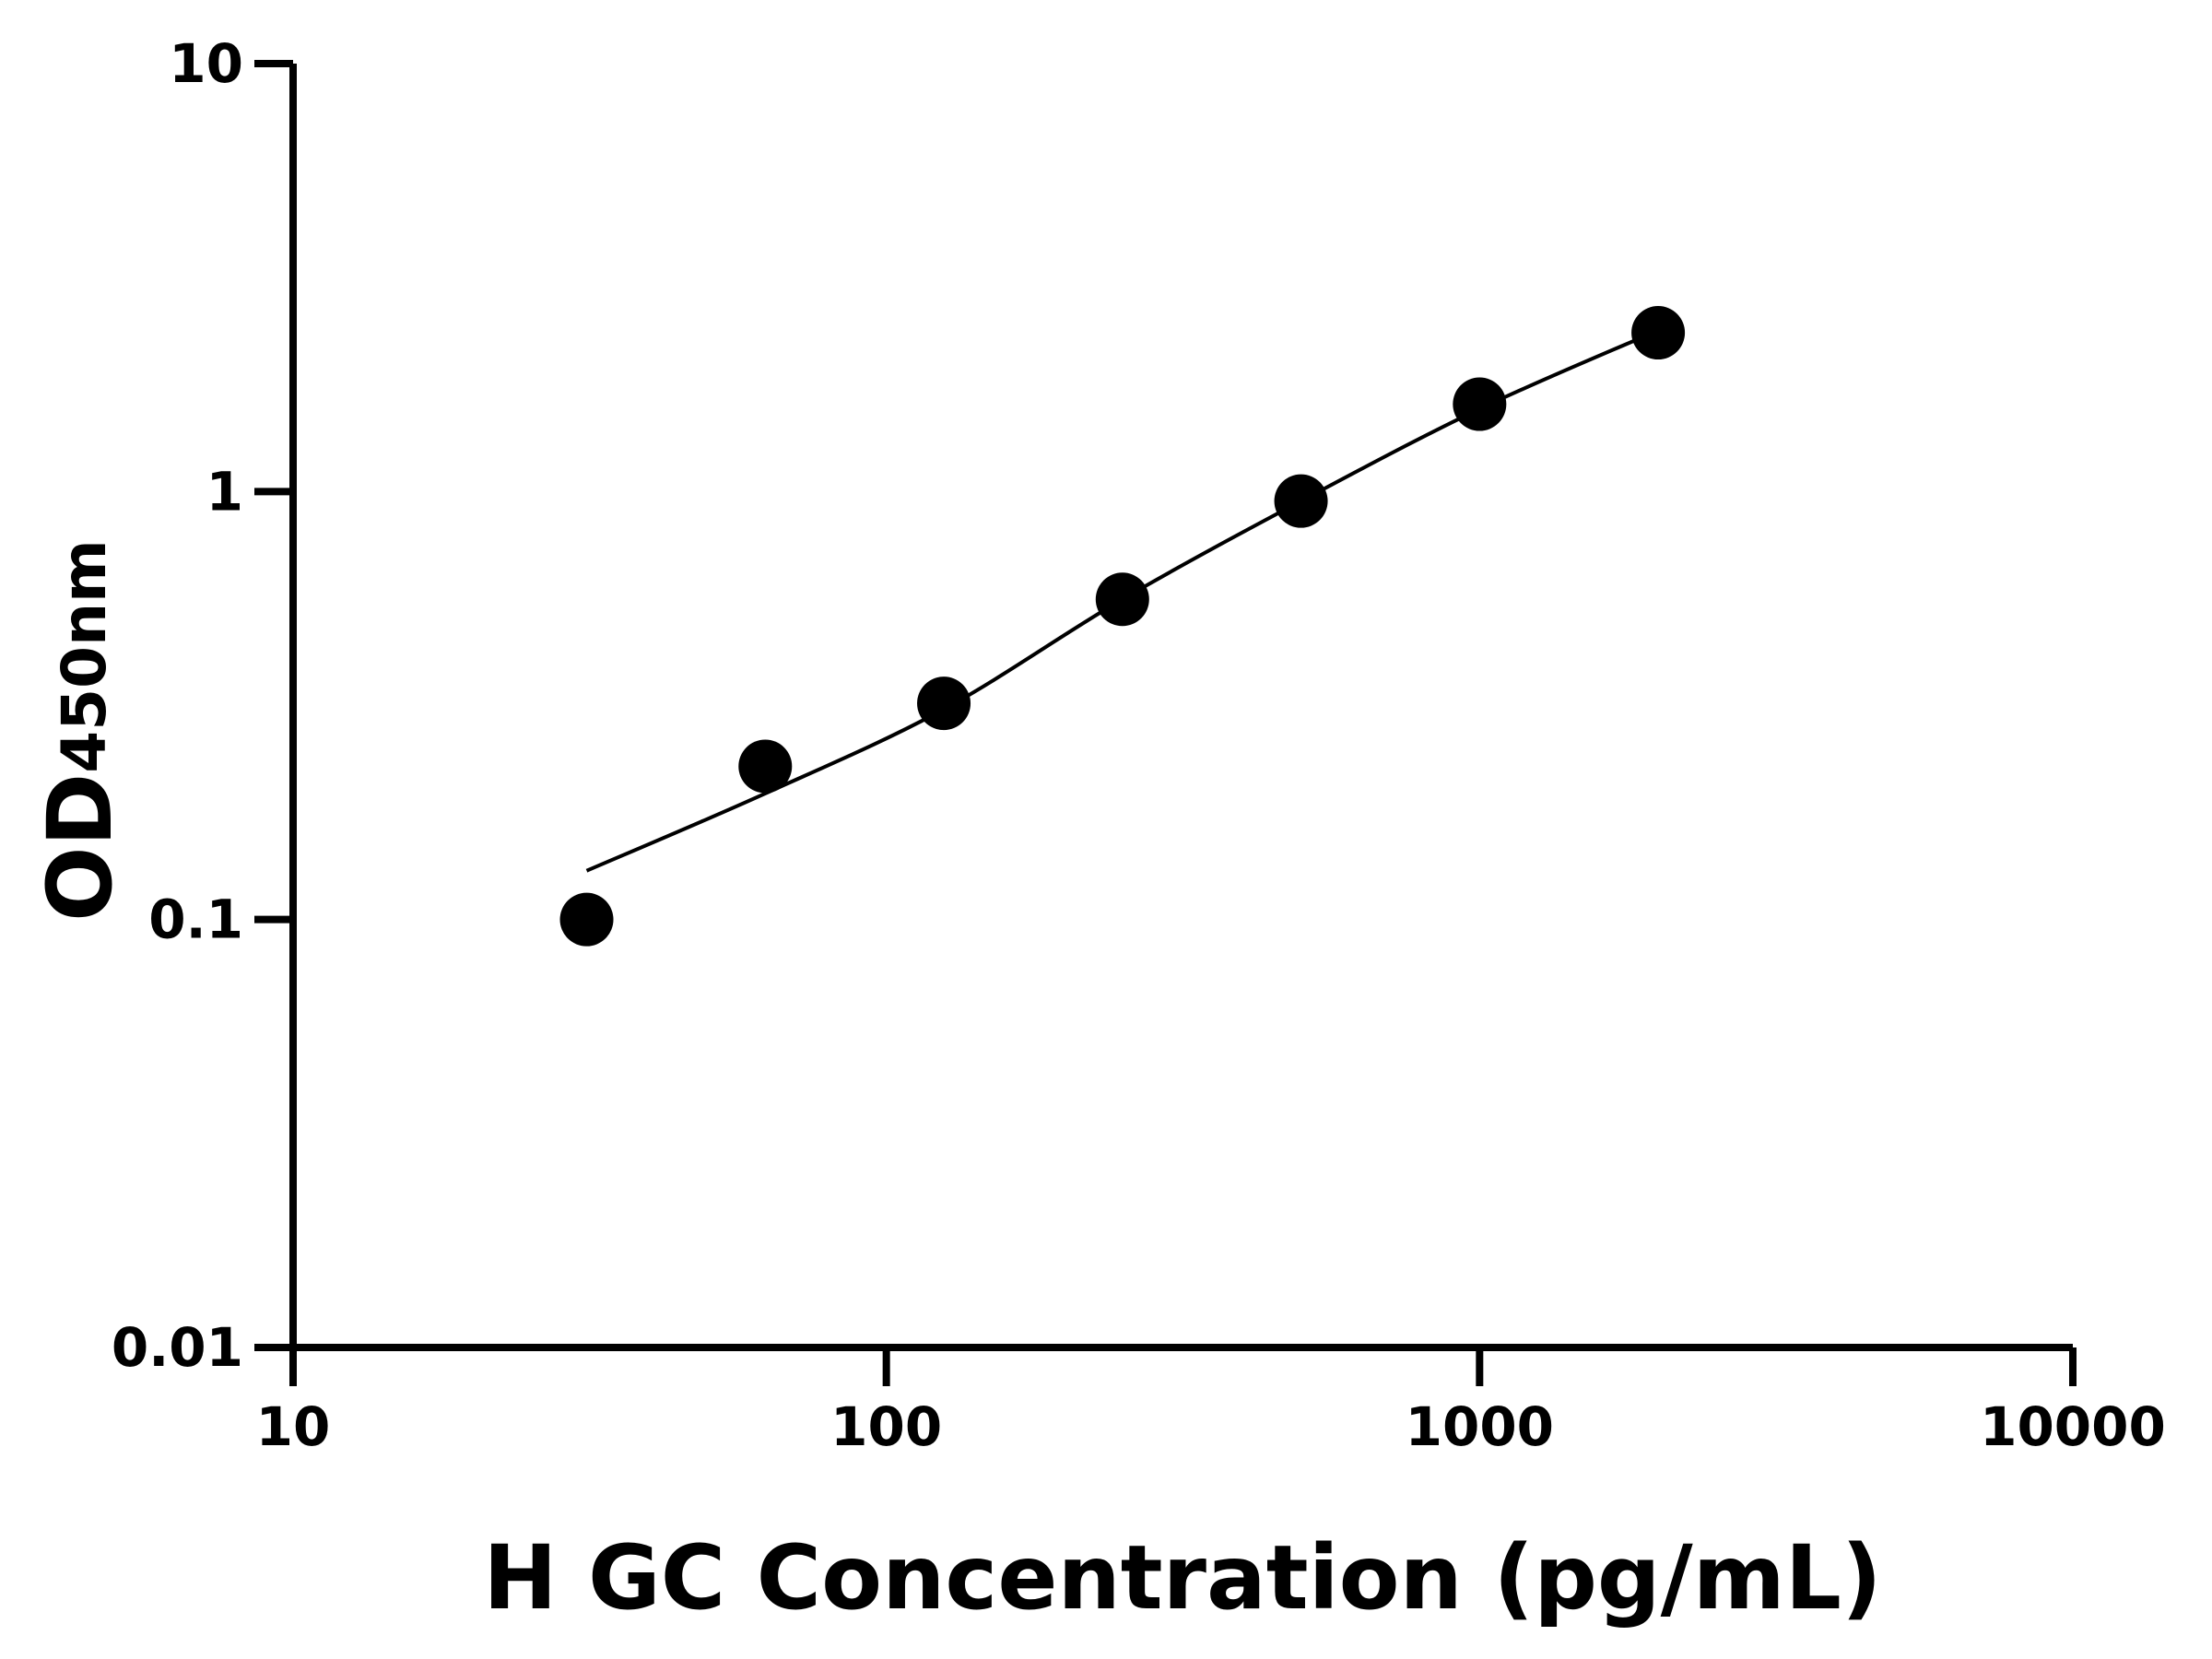 This screenshot has height=1659, width=2212. I want to click on y-axis-label-main: OD, so click(80, 847).